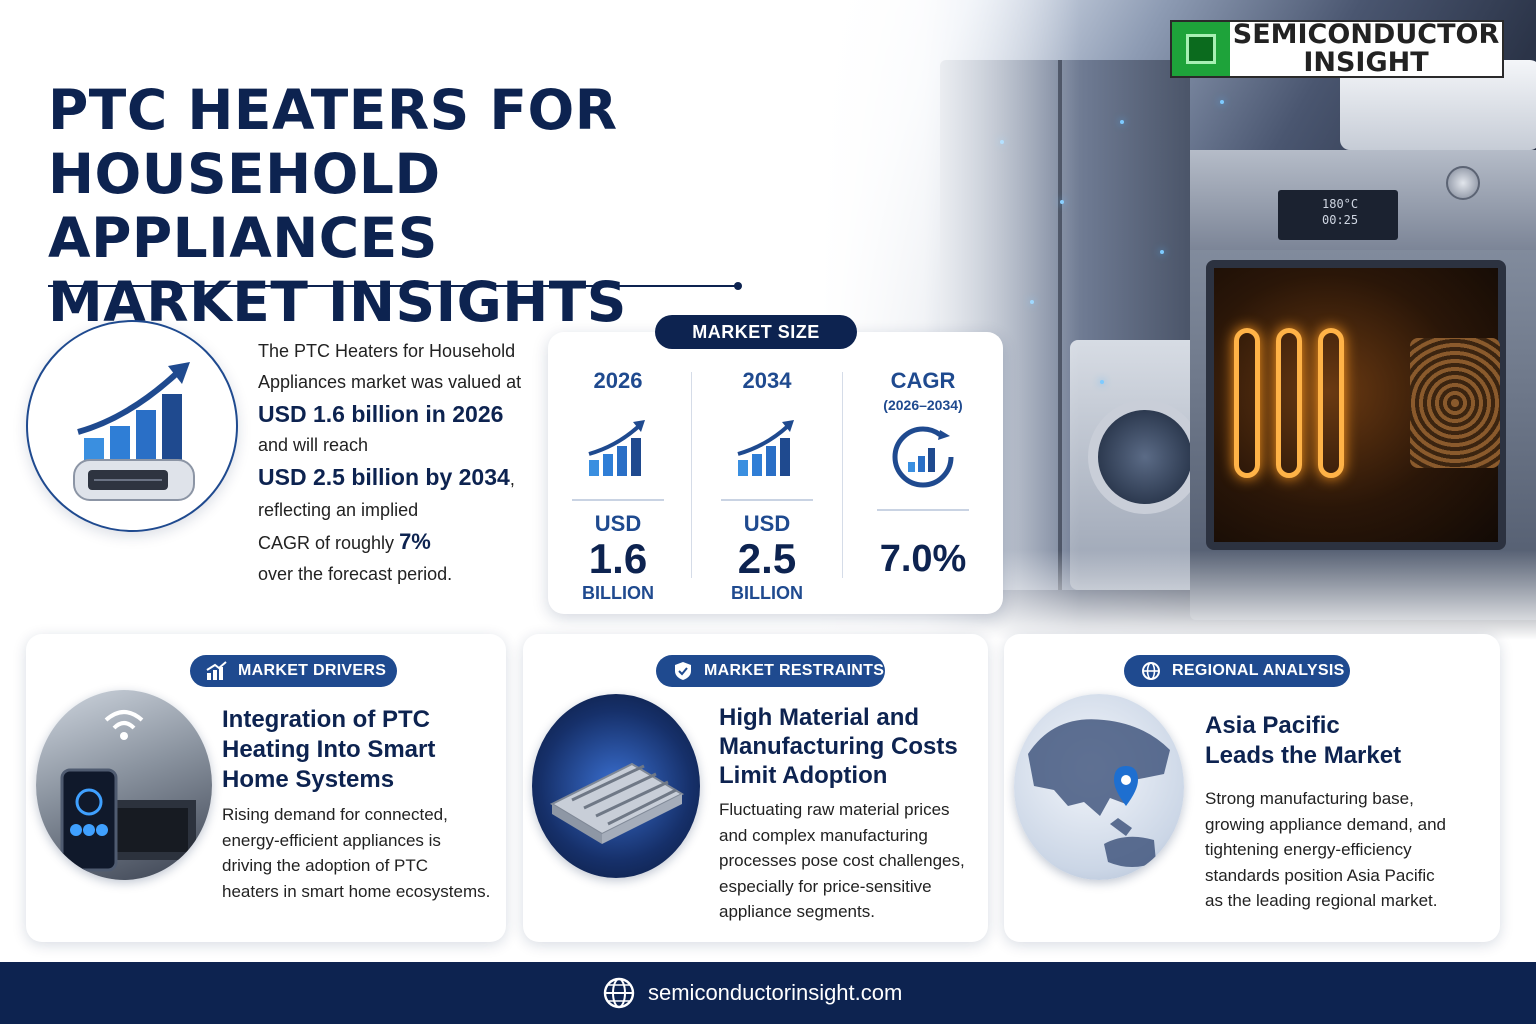 The image size is (1536, 1024). I want to click on oven-display-time: 00:25, so click(1340, 220).